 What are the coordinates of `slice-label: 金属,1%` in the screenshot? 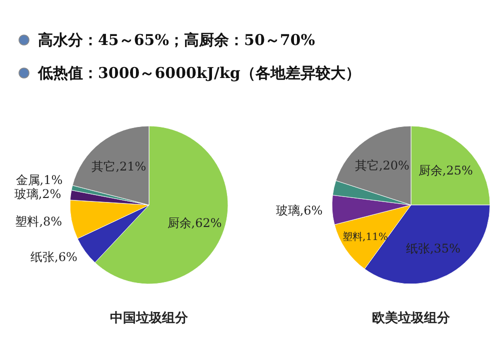 It's located at (39, 179).